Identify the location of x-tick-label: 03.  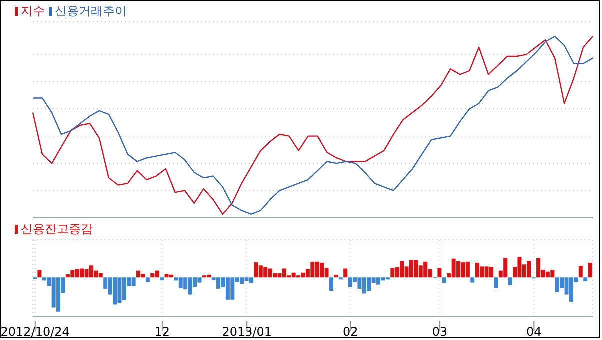
(440, 332).